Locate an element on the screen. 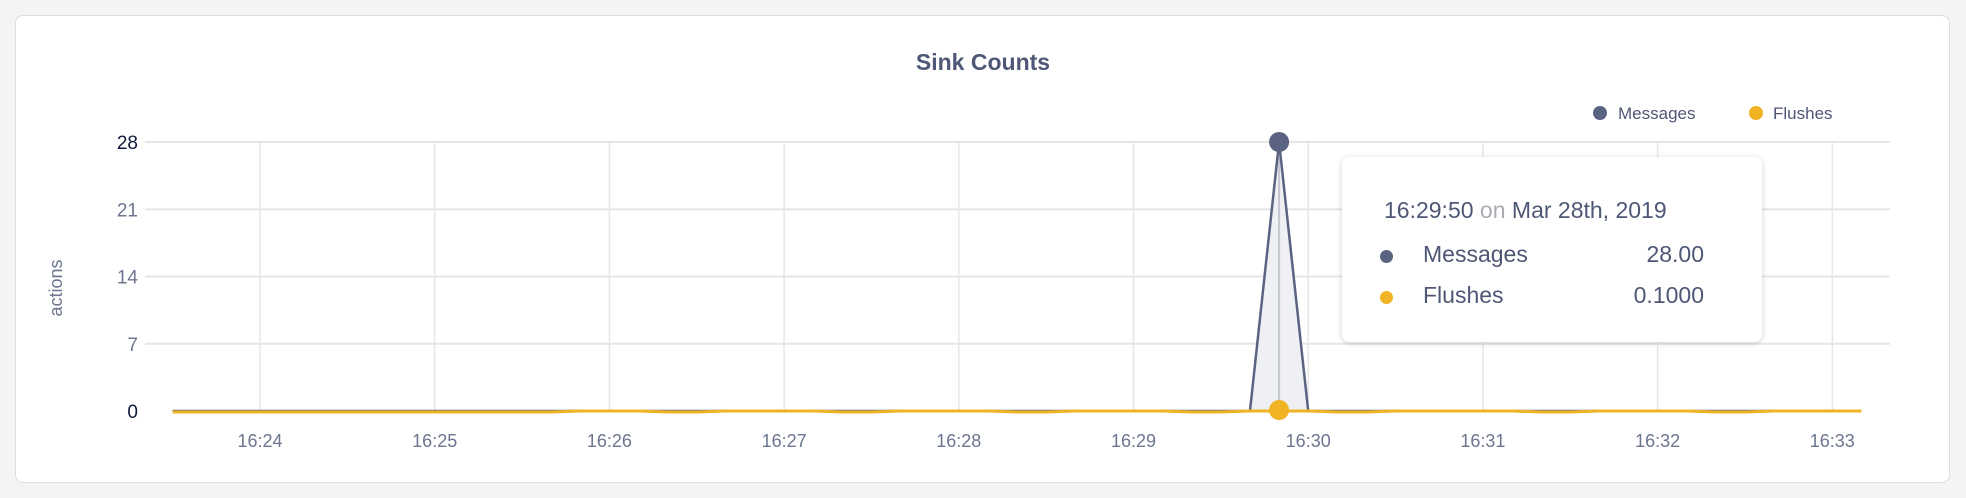  x-tick-label: 16:30 is located at coordinates (1308, 441).